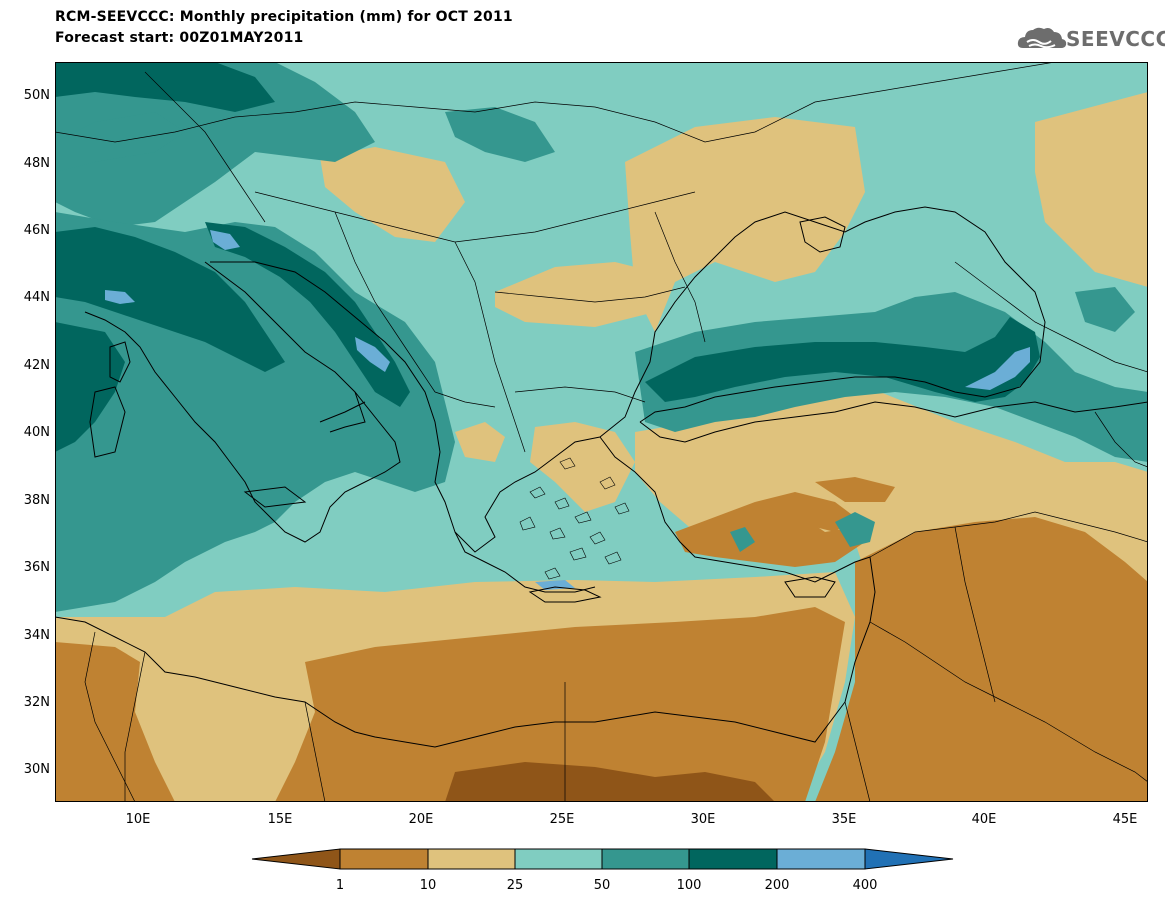 This screenshot has width=1165, height=907. I want to click on lat-label: 40N, so click(36, 432).